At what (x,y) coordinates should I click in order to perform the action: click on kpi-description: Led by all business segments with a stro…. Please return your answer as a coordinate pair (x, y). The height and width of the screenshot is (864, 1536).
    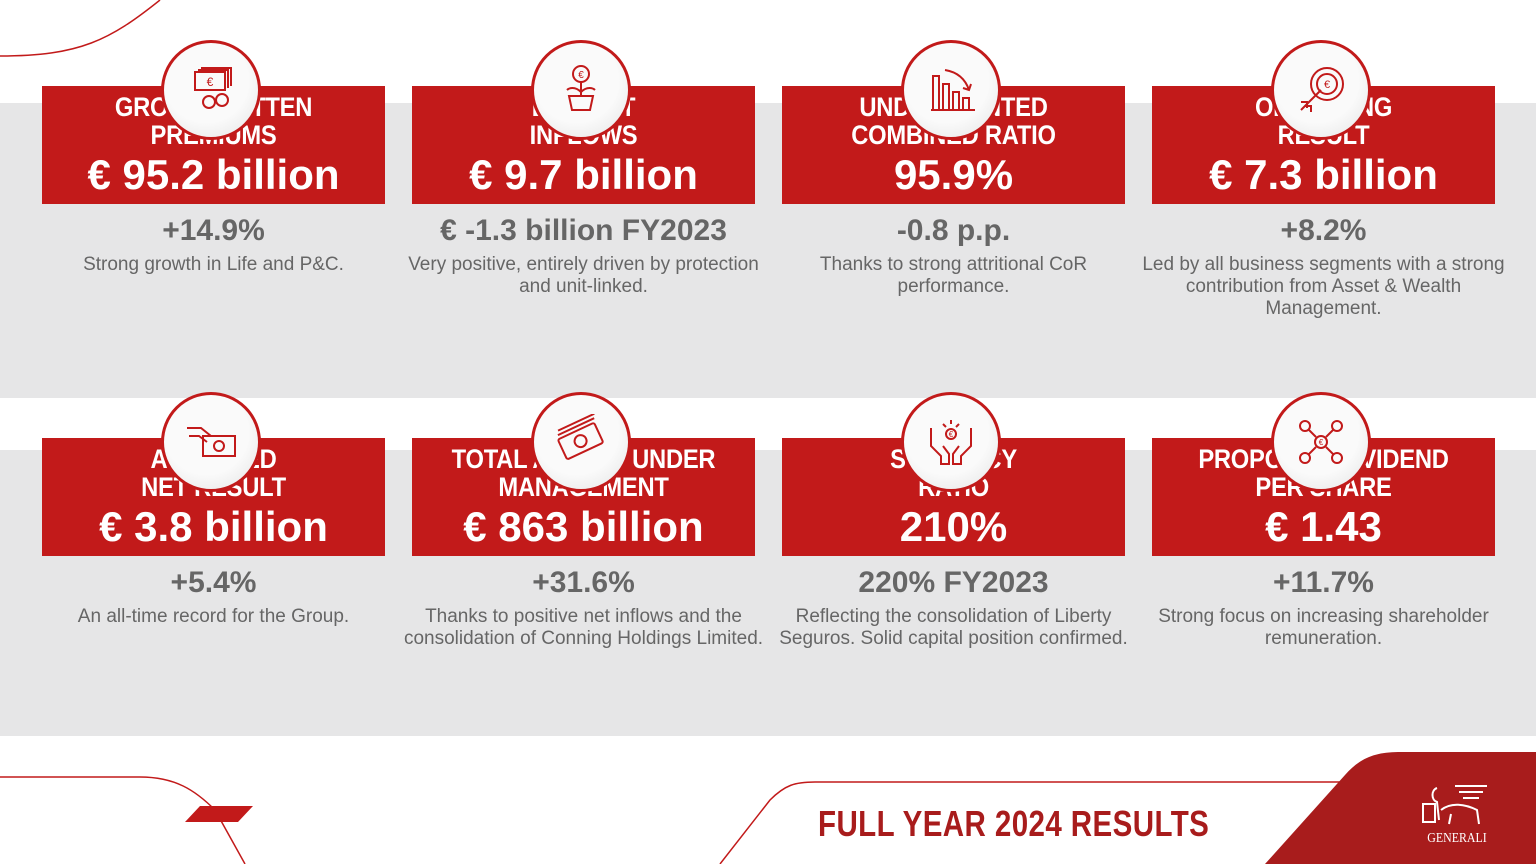
    Looking at the image, I should click on (1323, 286).